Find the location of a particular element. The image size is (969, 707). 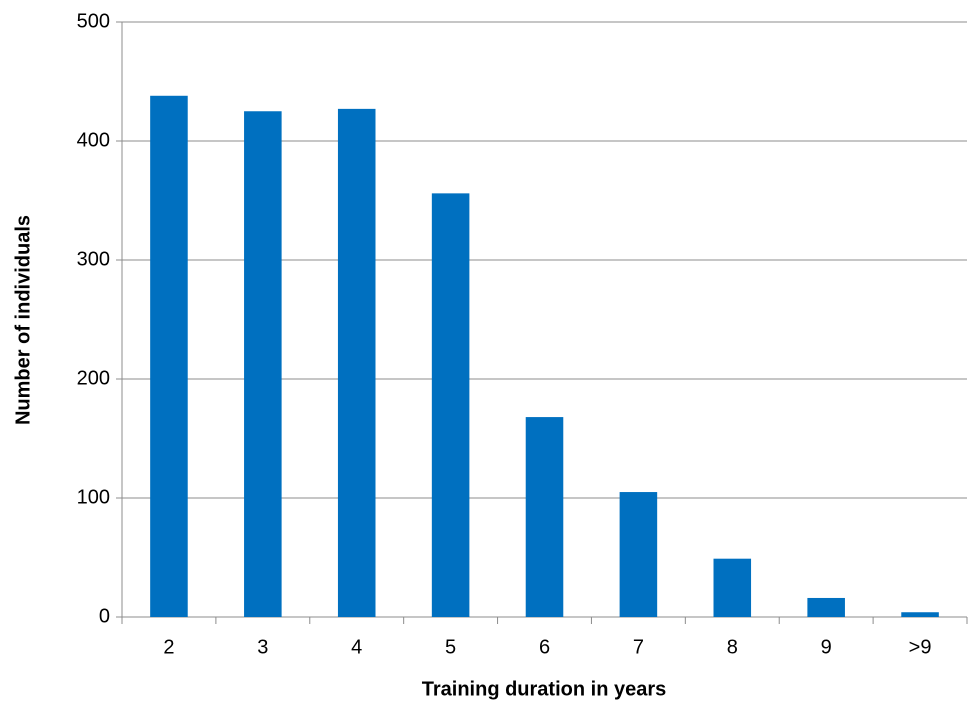

x-tick-label: 4 is located at coordinates (356, 647).